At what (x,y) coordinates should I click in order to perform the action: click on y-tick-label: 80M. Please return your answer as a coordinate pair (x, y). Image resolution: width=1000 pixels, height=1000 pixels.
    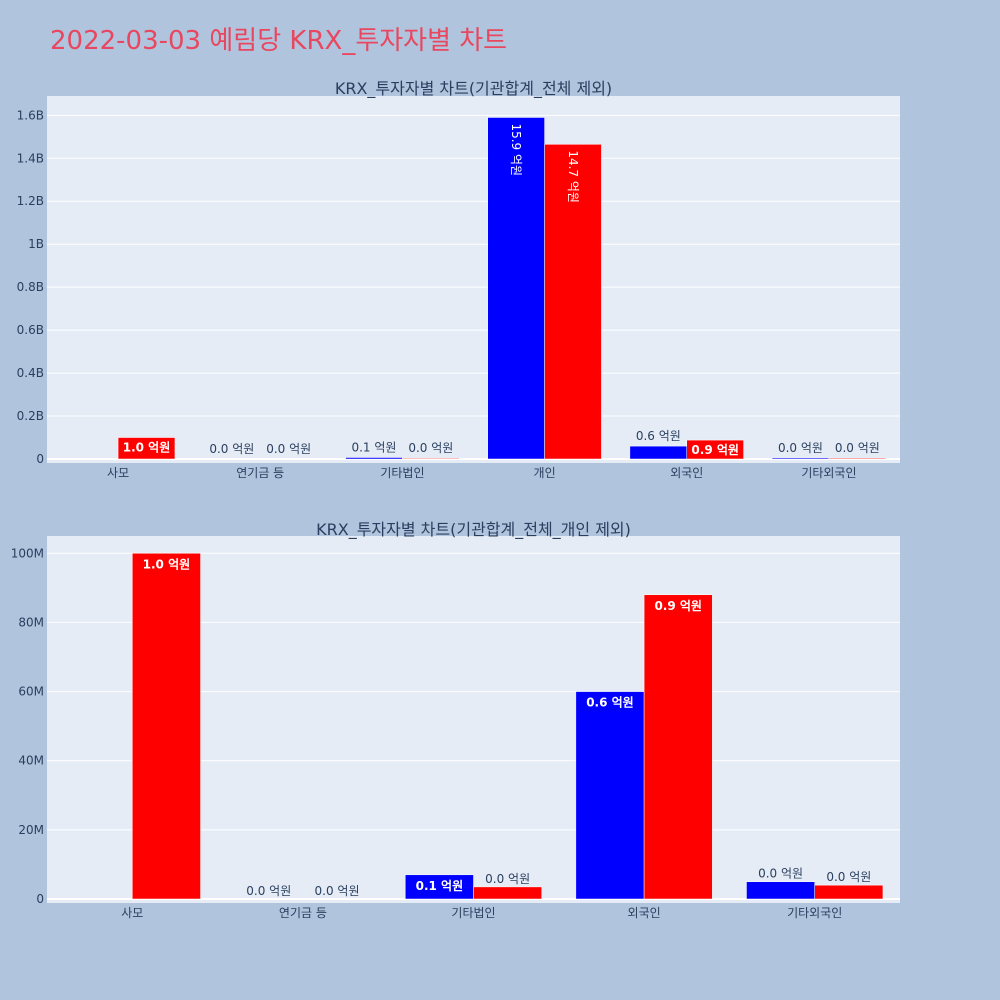
    Looking at the image, I should click on (31, 622).